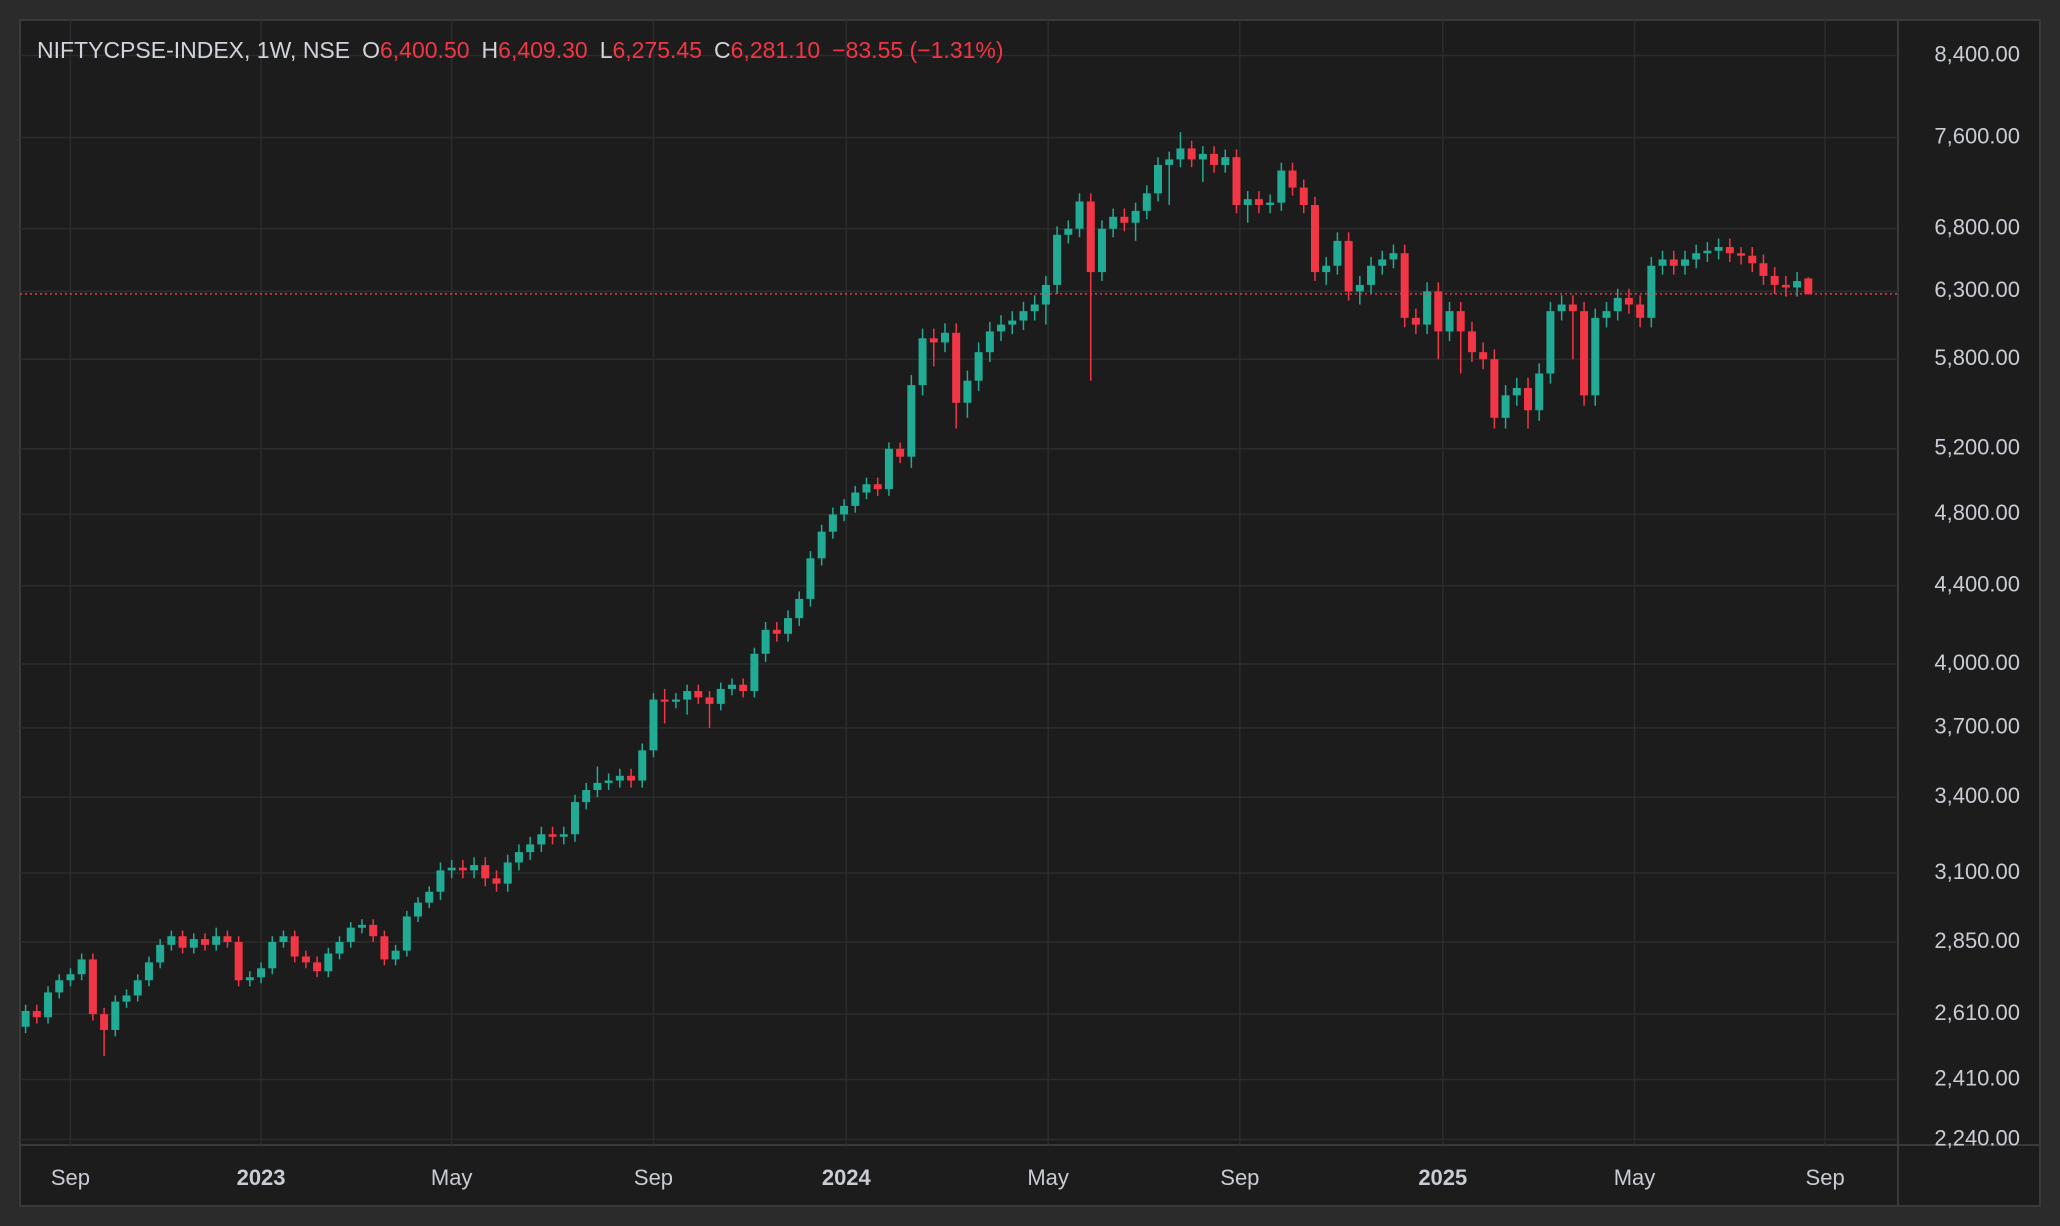 The image size is (2060, 1226). Describe the element at coordinates (1977, 584) in the screenshot. I see `y-tick-label: 4,400.00` at that location.